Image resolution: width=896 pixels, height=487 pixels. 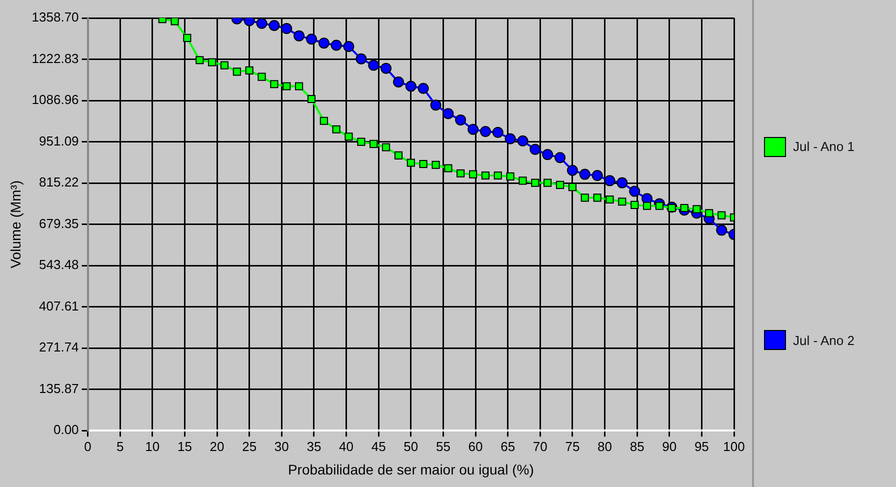 What do you see at coordinates (701, 446) in the screenshot?
I see `x-tick-label: 95` at bounding box center [701, 446].